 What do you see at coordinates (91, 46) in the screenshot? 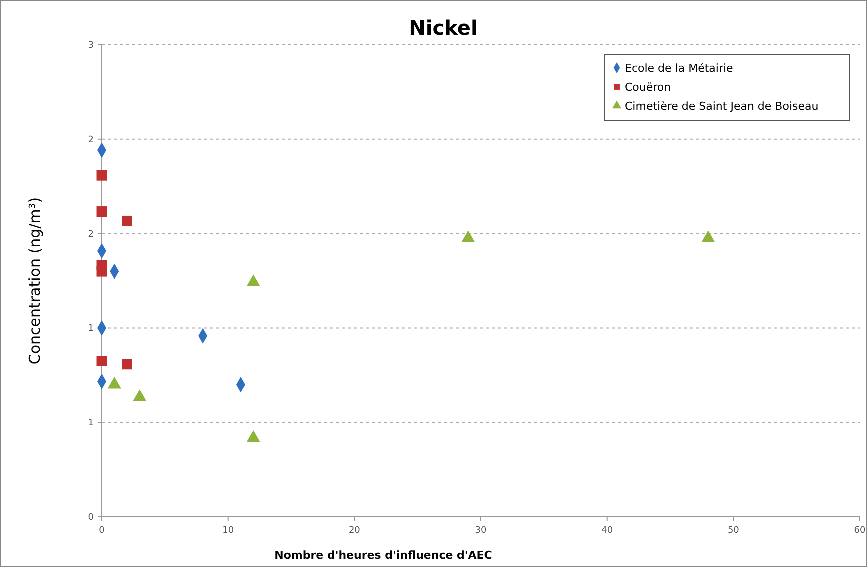
I see `y-tick-label: 3` at bounding box center [91, 46].